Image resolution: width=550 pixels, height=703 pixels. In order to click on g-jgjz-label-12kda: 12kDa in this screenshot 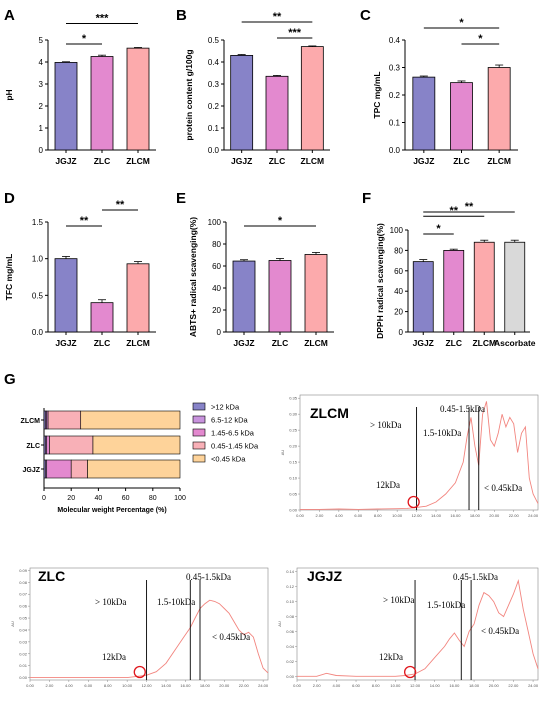, I will do `click(391, 657)`.